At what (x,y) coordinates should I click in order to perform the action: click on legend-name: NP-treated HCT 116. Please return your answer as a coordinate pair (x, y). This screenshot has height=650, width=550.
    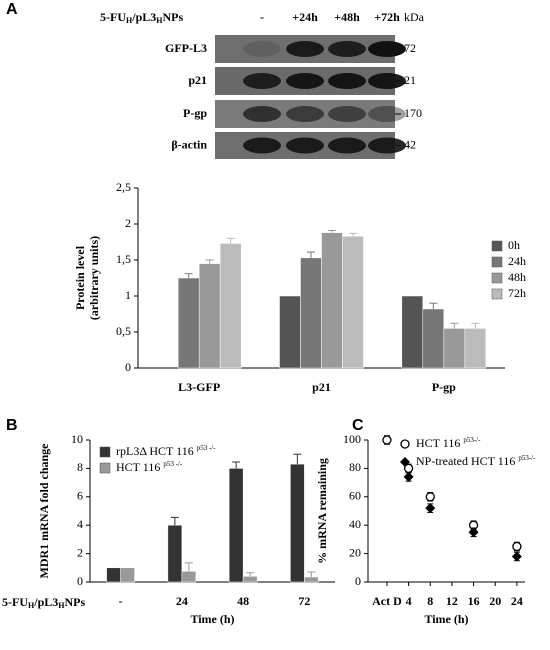
    Looking at the image, I should click on (465, 461).